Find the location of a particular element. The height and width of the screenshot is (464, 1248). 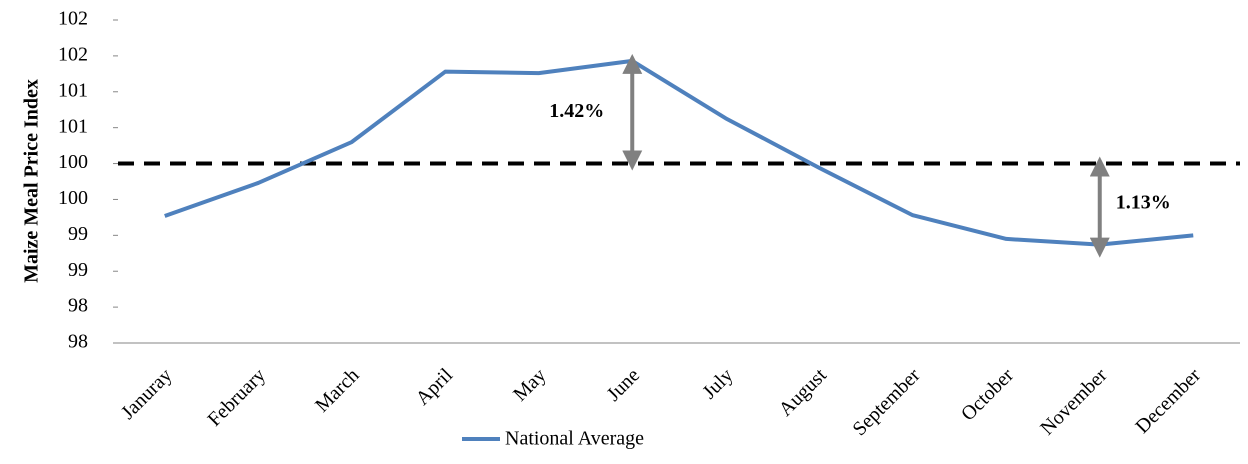

legend-label: National Average is located at coordinates (574, 439).